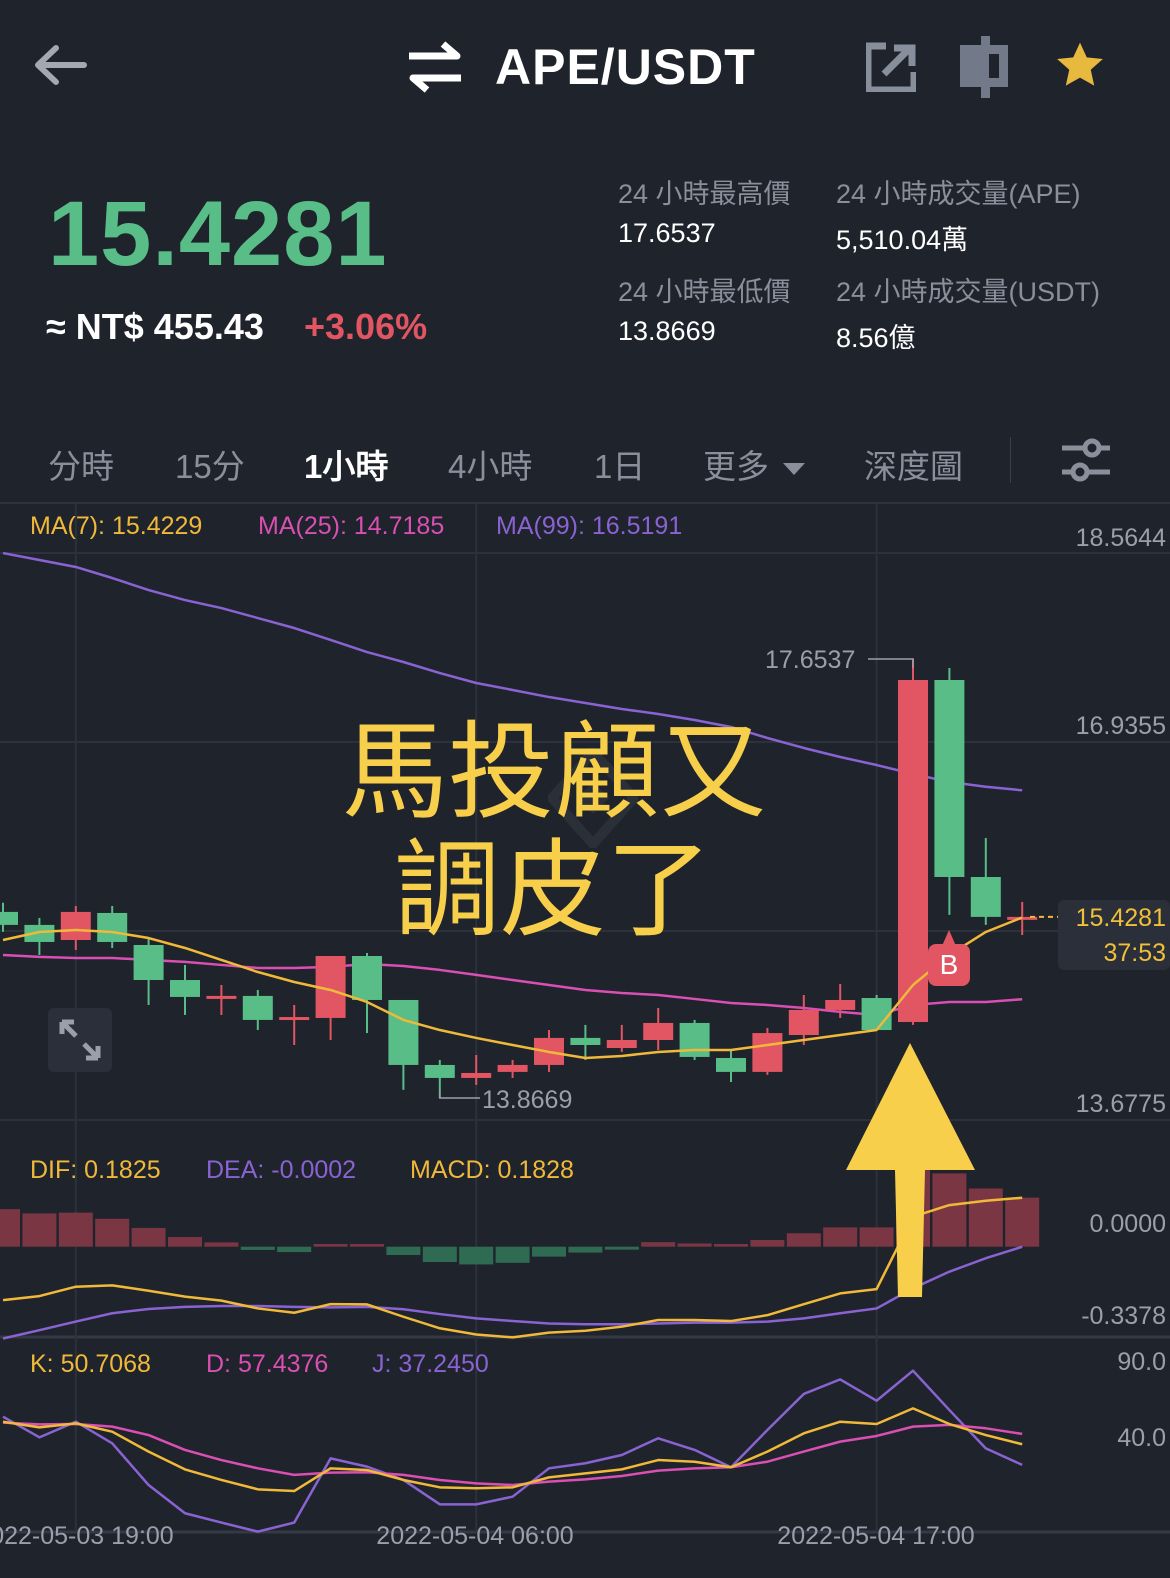 The width and height of the screenshot is (1170, 1578). Describe the element at coordinates (1080, 66) in the screenshot. I see `star-icon` at that location.